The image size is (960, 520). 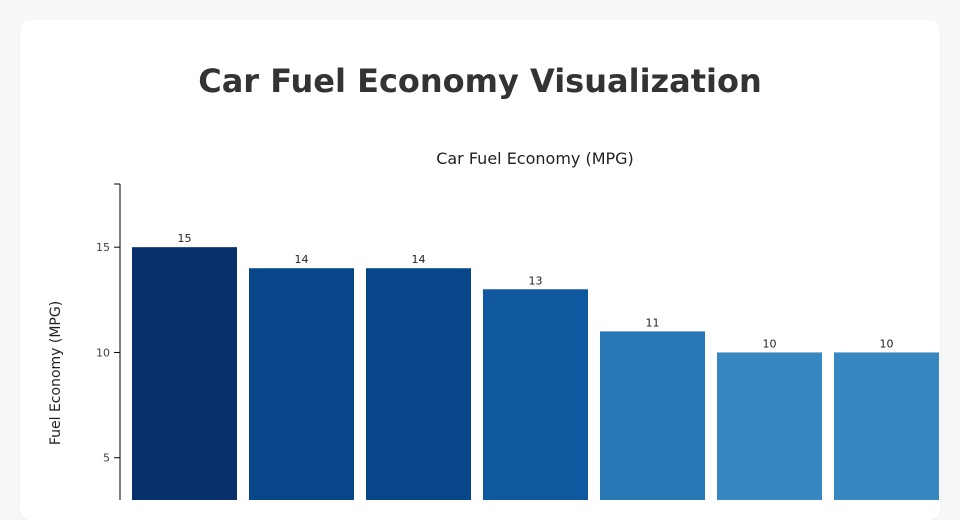 What do you see at coordinates (108, 341) in the screenshot?
I see `y-axis: 5 10 15` at bounding box center [108, 341].